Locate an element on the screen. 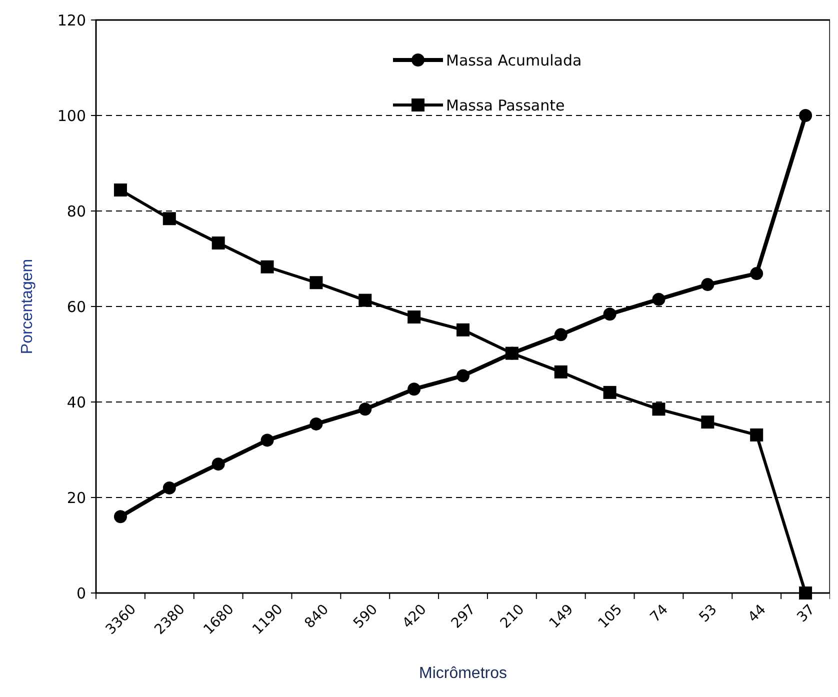 This screenshot has height=697, width=838. y-tick-label: 0 is located at coordinates (81, 593).